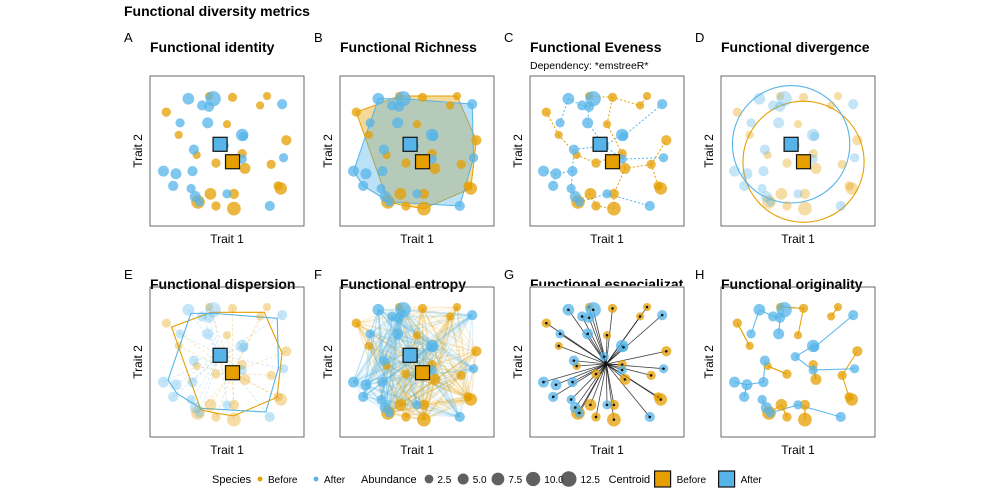  I want to click on originality-edge-after, so click(834, 369).